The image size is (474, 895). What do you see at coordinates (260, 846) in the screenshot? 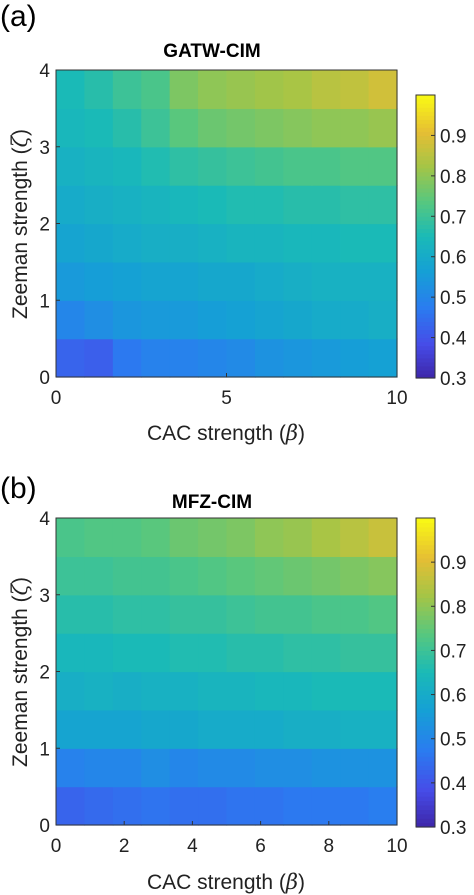
I see `x-tick-label: 6` at bounding box center [260, 846].